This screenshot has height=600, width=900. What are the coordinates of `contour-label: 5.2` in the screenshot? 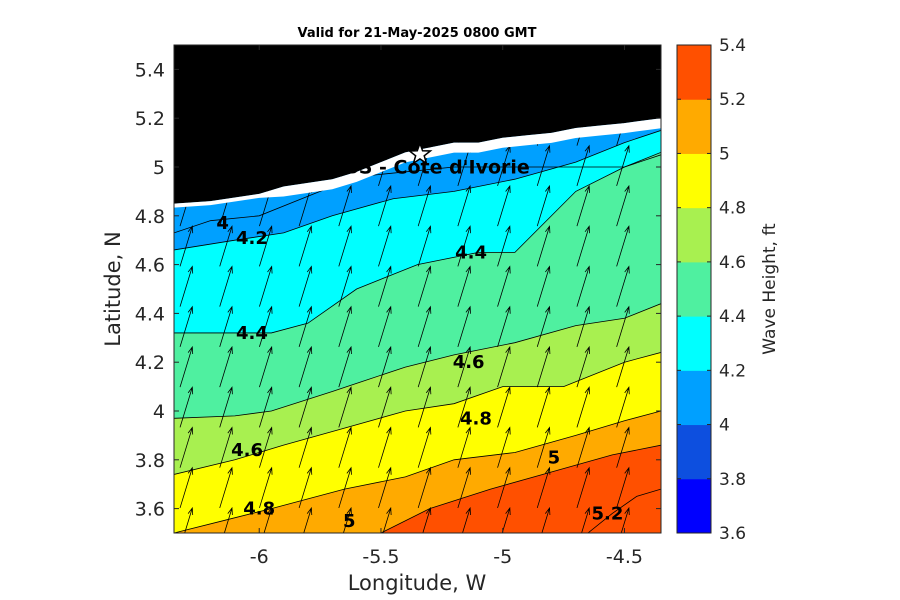 It's located at (607, 513).